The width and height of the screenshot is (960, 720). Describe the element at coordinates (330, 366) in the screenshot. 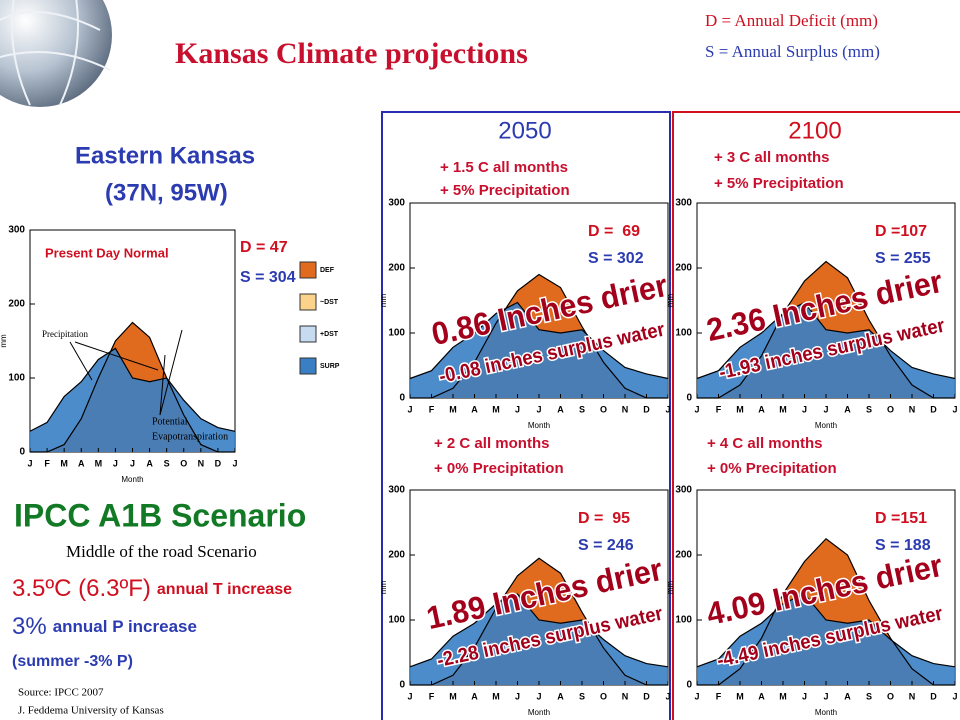

I see `legend-label: SURP` at that location.